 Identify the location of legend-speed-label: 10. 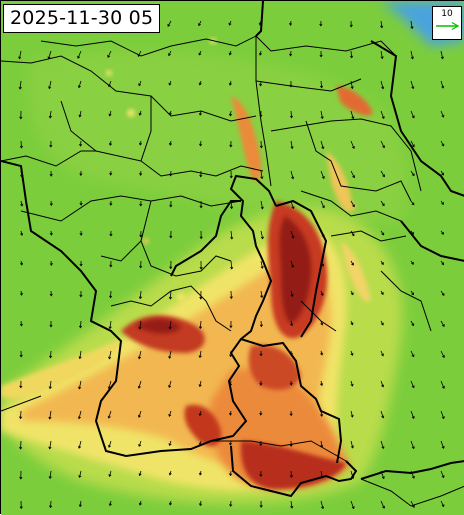
(447, 14).